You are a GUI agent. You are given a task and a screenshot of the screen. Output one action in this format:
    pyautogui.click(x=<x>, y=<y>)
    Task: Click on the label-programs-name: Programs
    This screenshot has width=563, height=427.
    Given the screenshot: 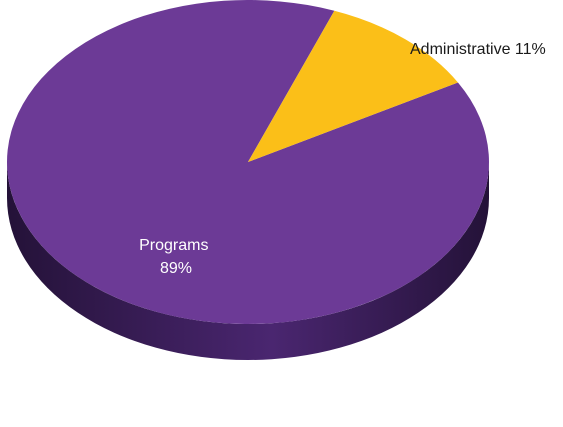 What is the action you would take?
    pyautogui.click(x=173, y=245)
    